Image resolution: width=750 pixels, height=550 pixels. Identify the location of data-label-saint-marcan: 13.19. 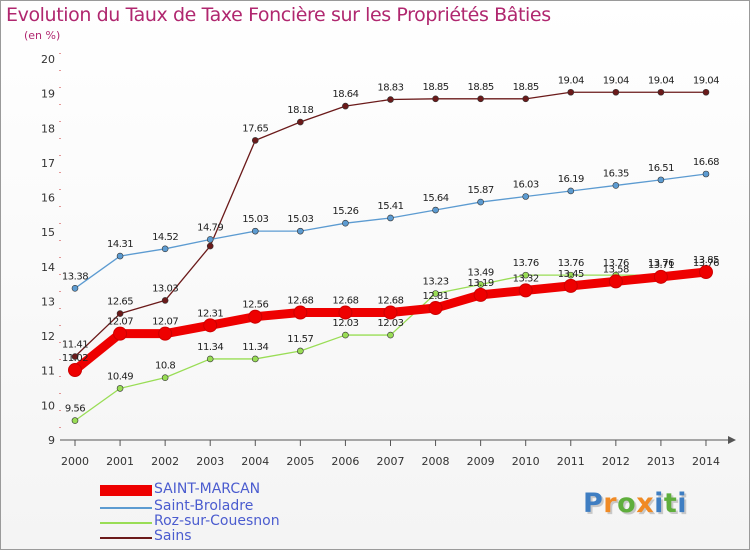
(481, 283).